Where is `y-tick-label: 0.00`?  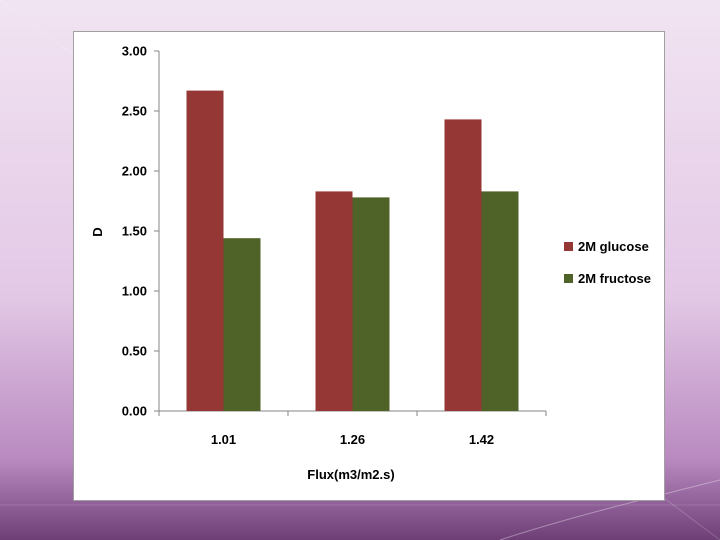 y-tick-label: 0.00 is located at coordinates (134, 411).